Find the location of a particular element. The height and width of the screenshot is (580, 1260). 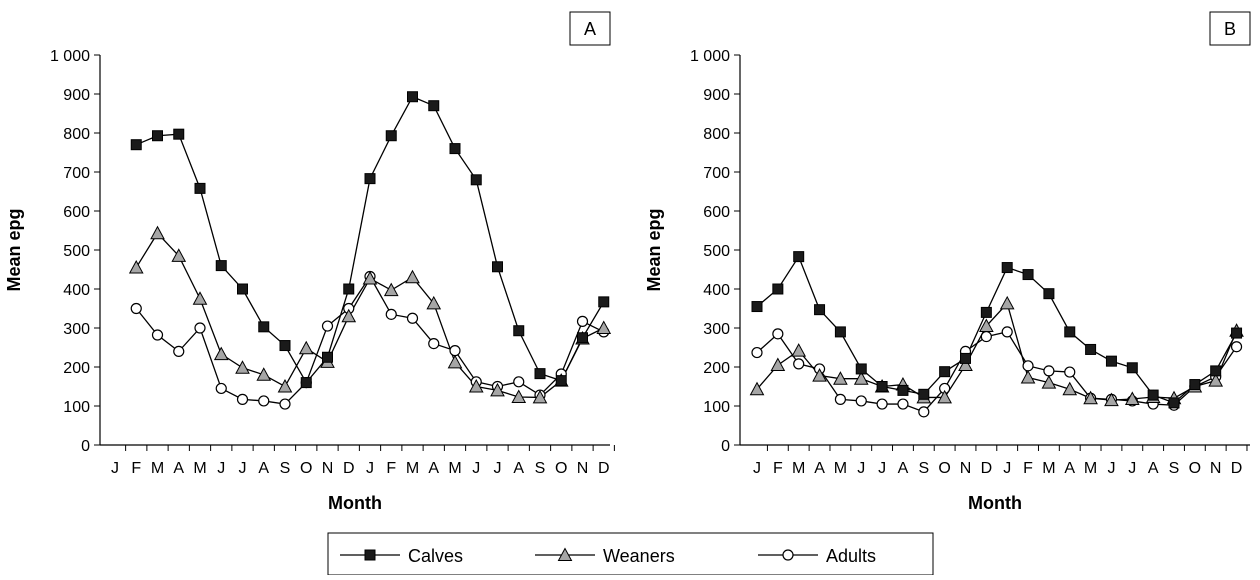

series-line-weaners is located at coordinates (997, 351).